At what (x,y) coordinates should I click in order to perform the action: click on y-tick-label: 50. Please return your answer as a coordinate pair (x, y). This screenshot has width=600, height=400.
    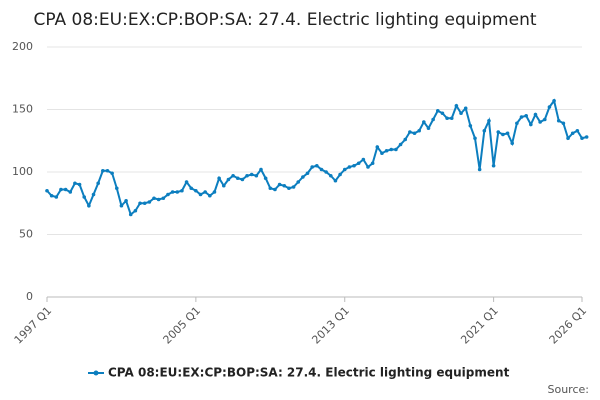
    Looking at the image, I should click on (26, 234).